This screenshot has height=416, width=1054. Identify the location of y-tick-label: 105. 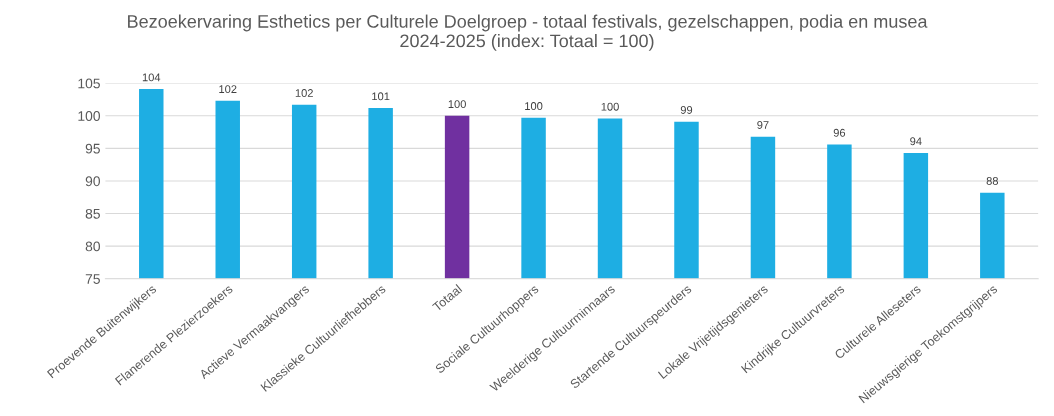
(89, 83).